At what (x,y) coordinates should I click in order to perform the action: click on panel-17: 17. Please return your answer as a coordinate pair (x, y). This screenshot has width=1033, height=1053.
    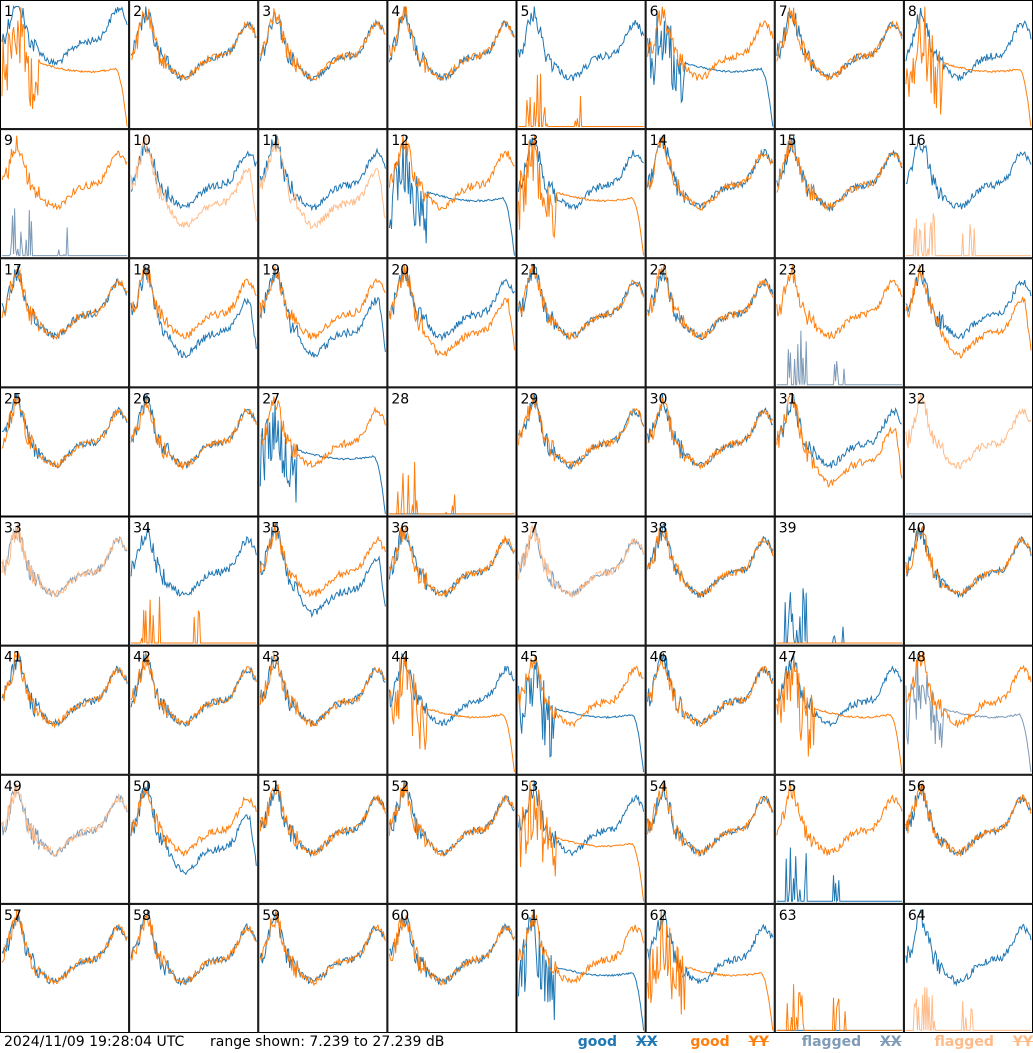
    Looking at the image, I should click on (65, 323).